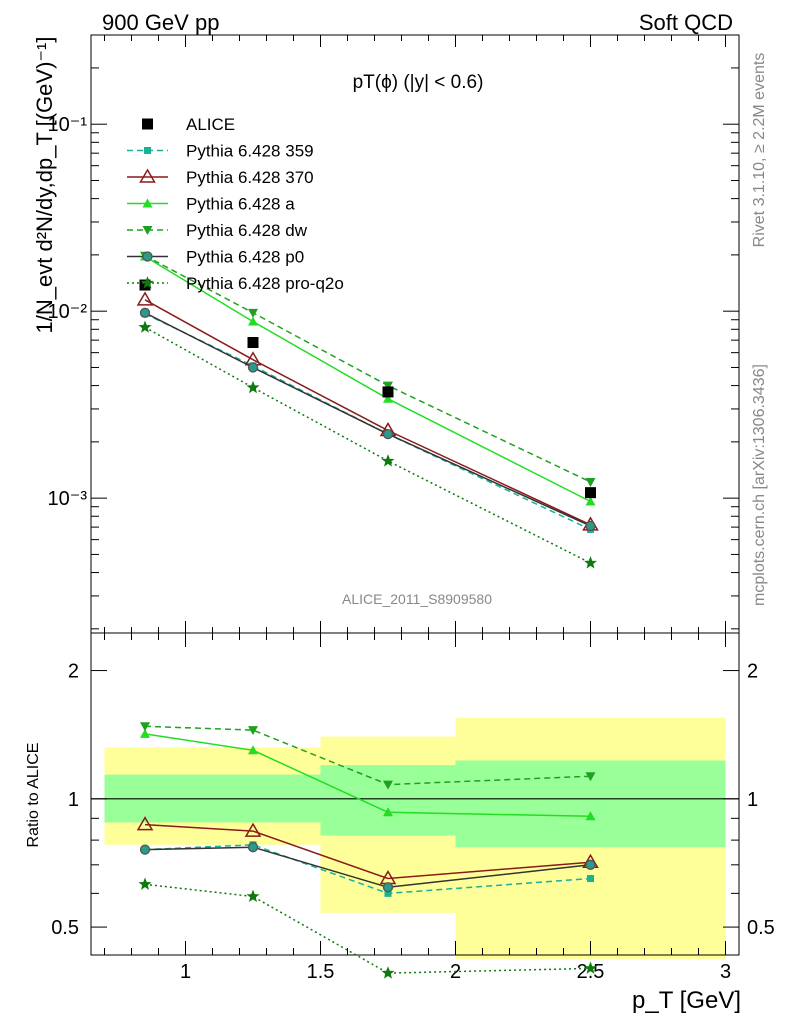 This screenshot has width=786, height=1024. What do you see at coordinates (759, 485) in the screenshot?
I see `side-label-mcplots: mcplots.cern.ch [arXiv:1306.3436]` at bounding box center [759, 485].